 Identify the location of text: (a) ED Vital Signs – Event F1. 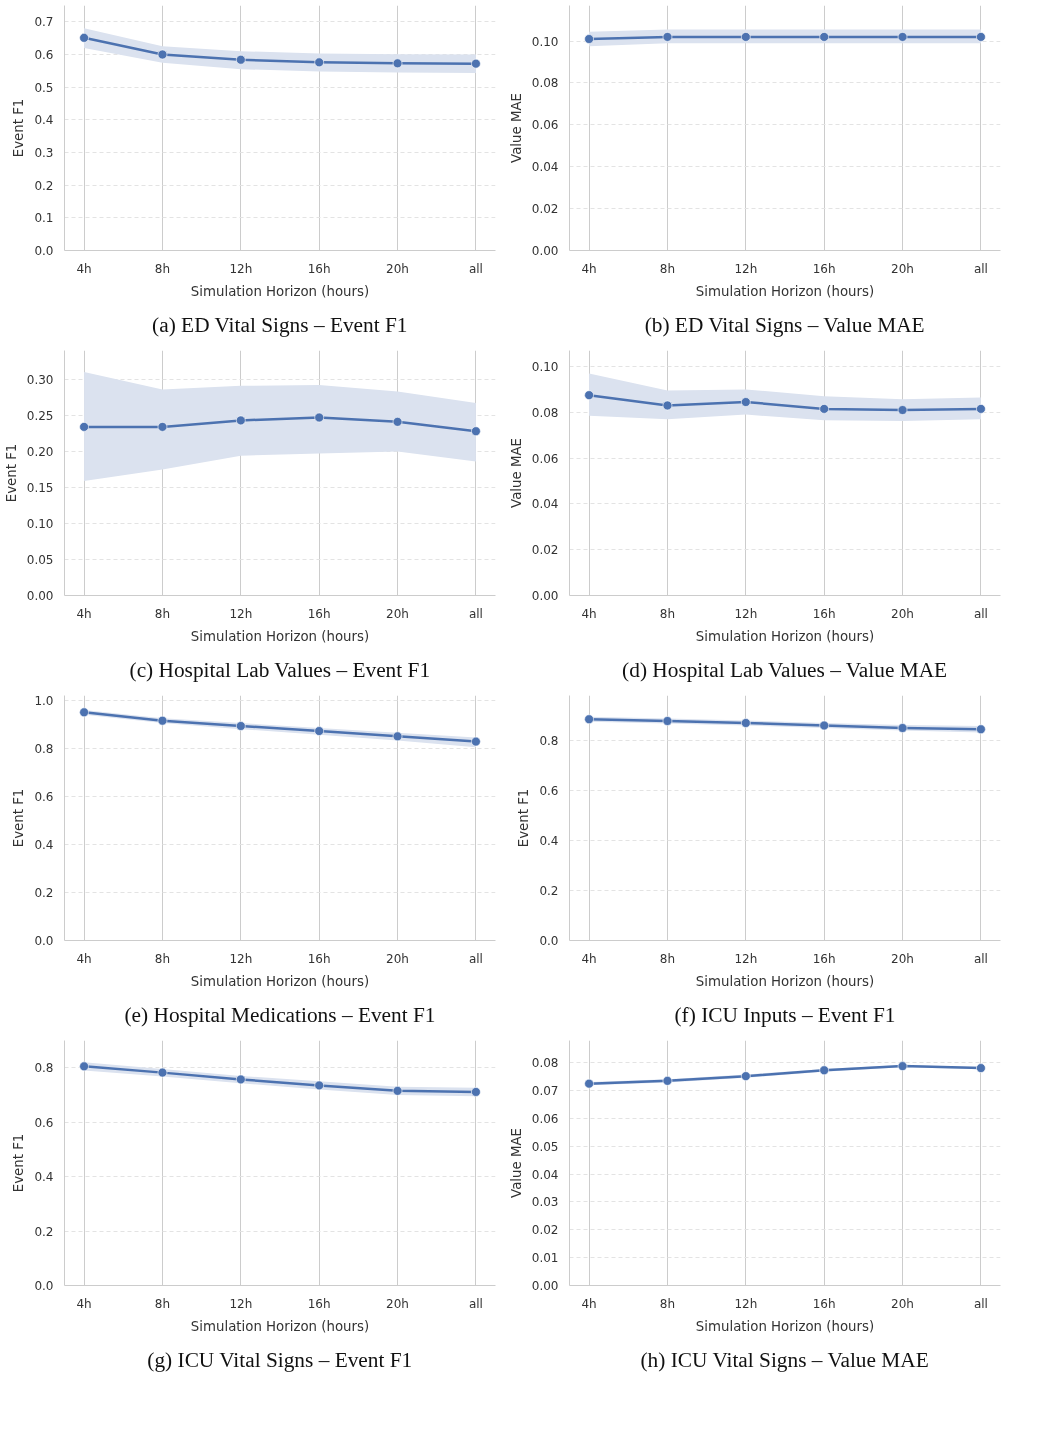
(280, 324).